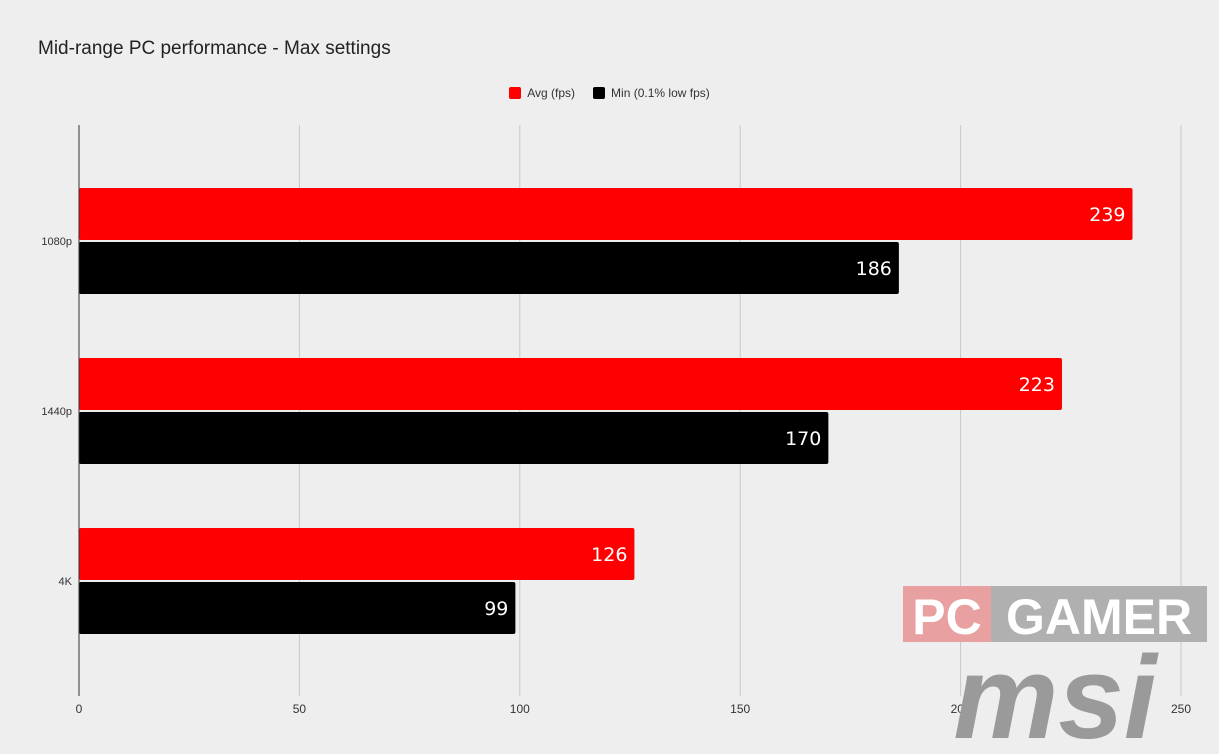  I want to click on pc-gamer-logo-pc: PC, so click(946, 617).